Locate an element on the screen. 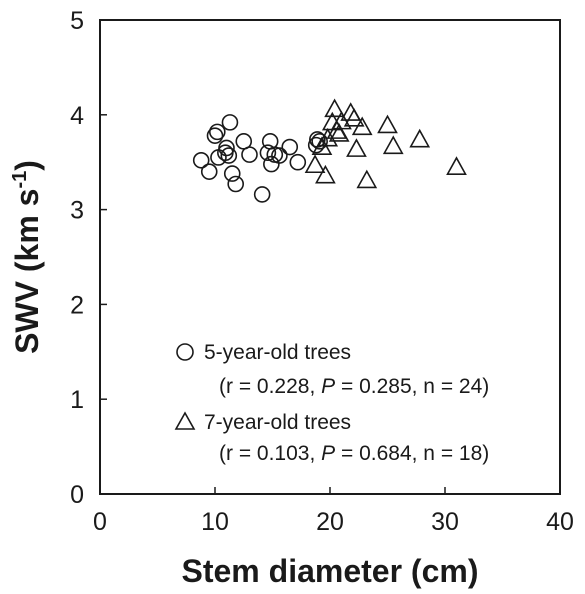 This screenshot has height=594, width=585. x-tick-label: 40 is located at coordinates (560, 522).